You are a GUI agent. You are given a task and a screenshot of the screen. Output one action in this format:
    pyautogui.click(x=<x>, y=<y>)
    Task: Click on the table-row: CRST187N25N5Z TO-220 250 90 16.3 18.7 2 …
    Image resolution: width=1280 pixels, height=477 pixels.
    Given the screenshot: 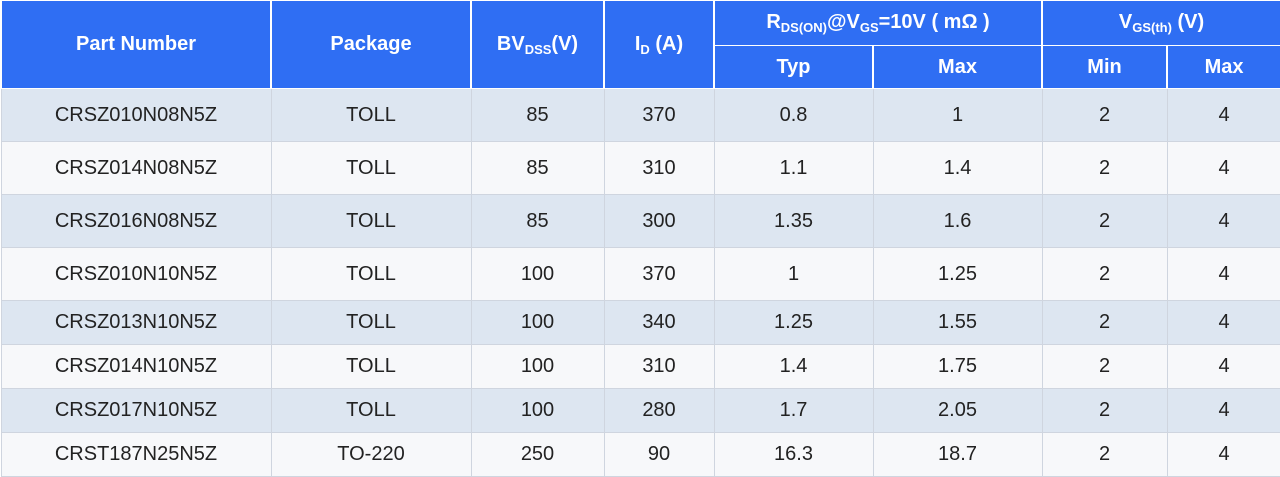 What is the action you would take?
    pyautogui.click(x=640, y=454)
    